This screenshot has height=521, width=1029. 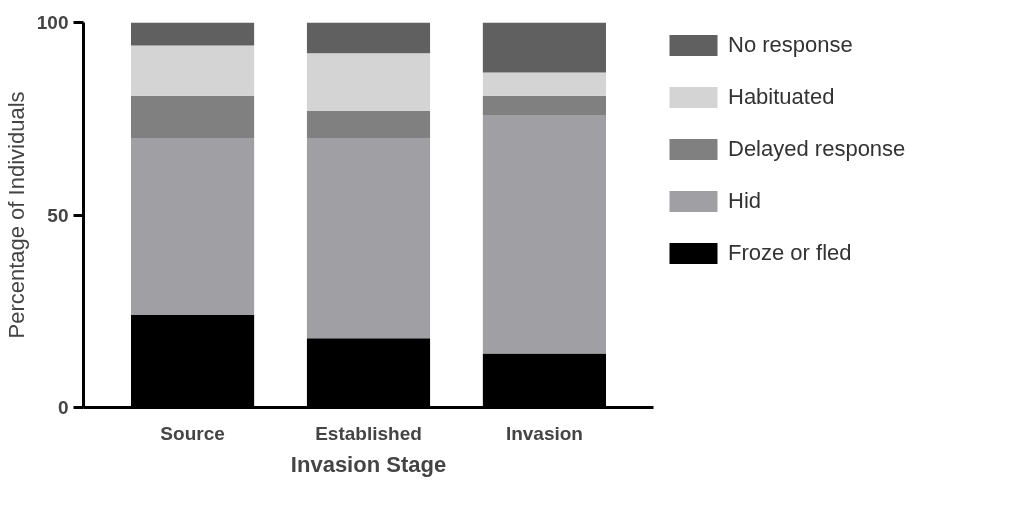 I want to click on x-tick-label: Established, so click(x=368, y=433).